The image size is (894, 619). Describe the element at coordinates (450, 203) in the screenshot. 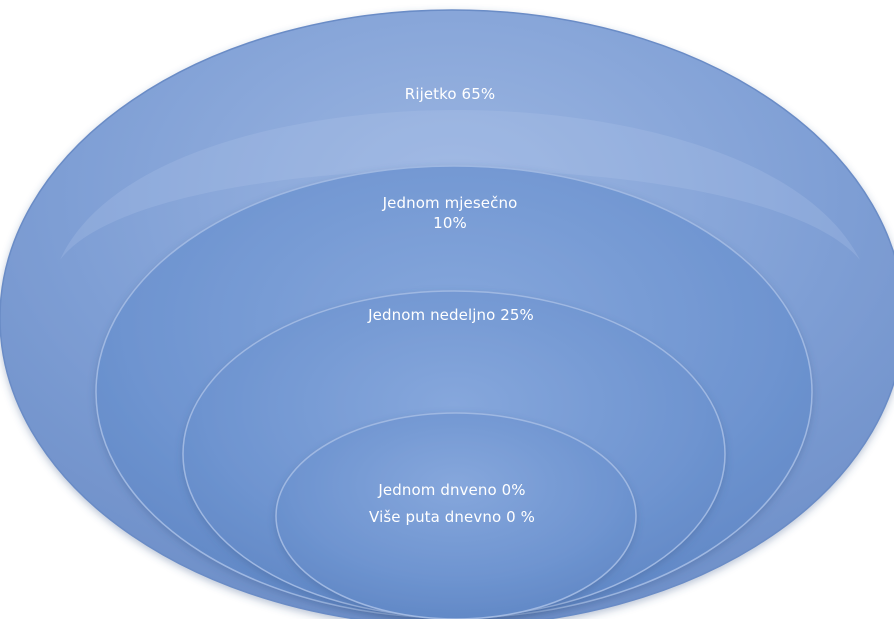

I see `label-once-monthly-line1: Jednom mjesečno` at that location.